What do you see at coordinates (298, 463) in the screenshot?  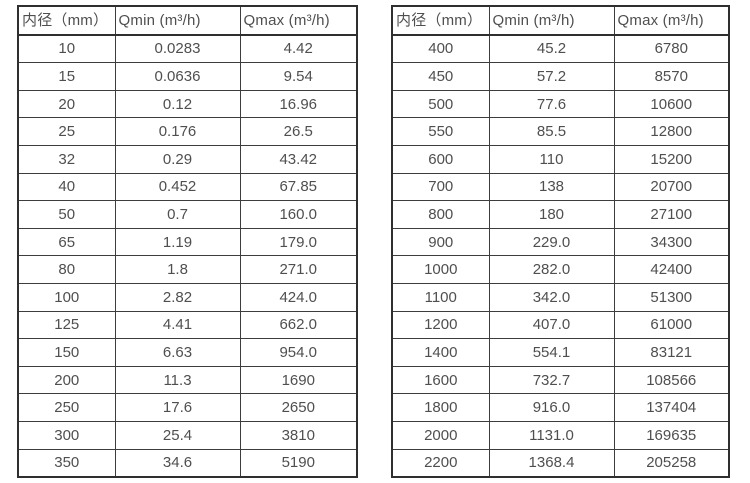 I see `cell-qmax: 5190` at bounding box center [298, 463].